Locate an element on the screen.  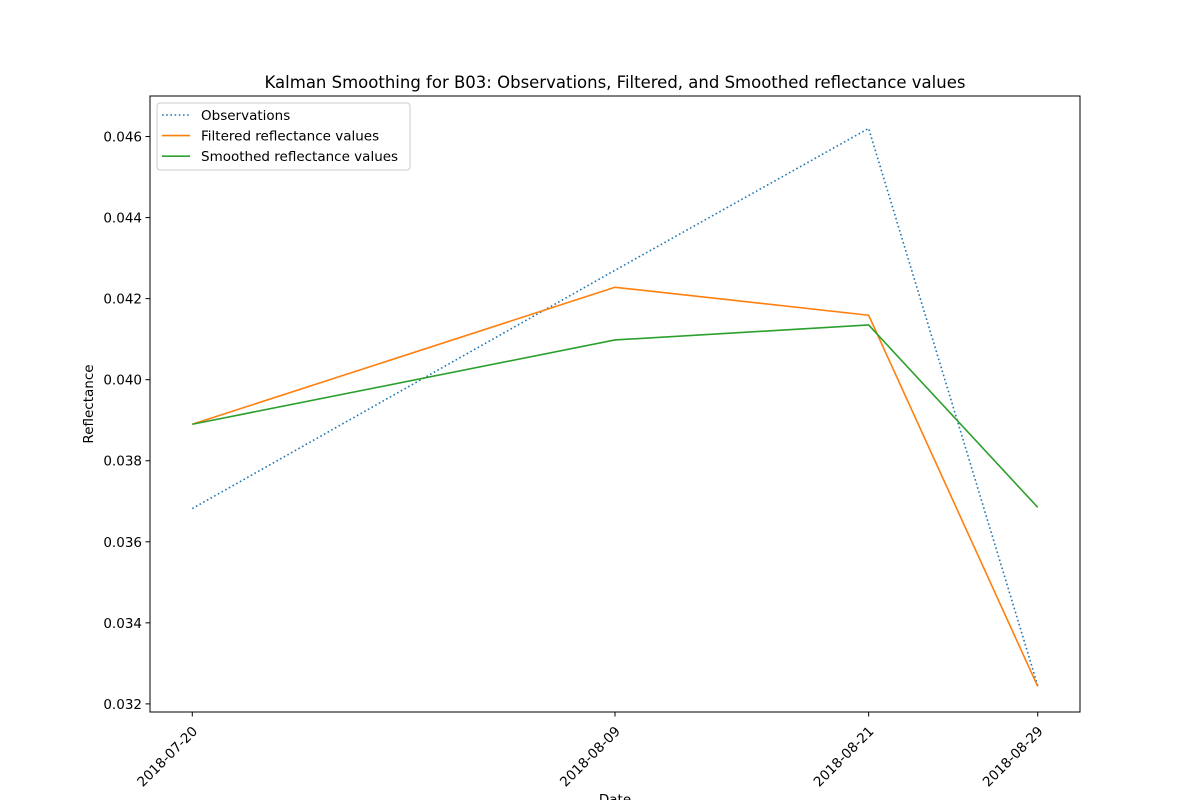
y-axis: 0.032 0.034 0.036 0.038 0.040 0.042 0.044 0.046 is located at coordinates (126, 421).